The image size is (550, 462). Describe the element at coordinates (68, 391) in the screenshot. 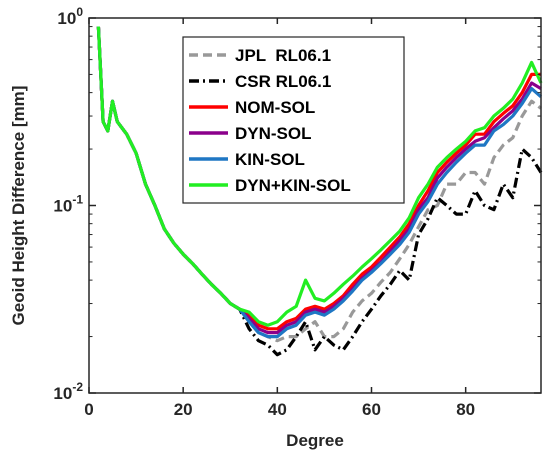

I see `y-tick-label: 10⁻²` at that location.